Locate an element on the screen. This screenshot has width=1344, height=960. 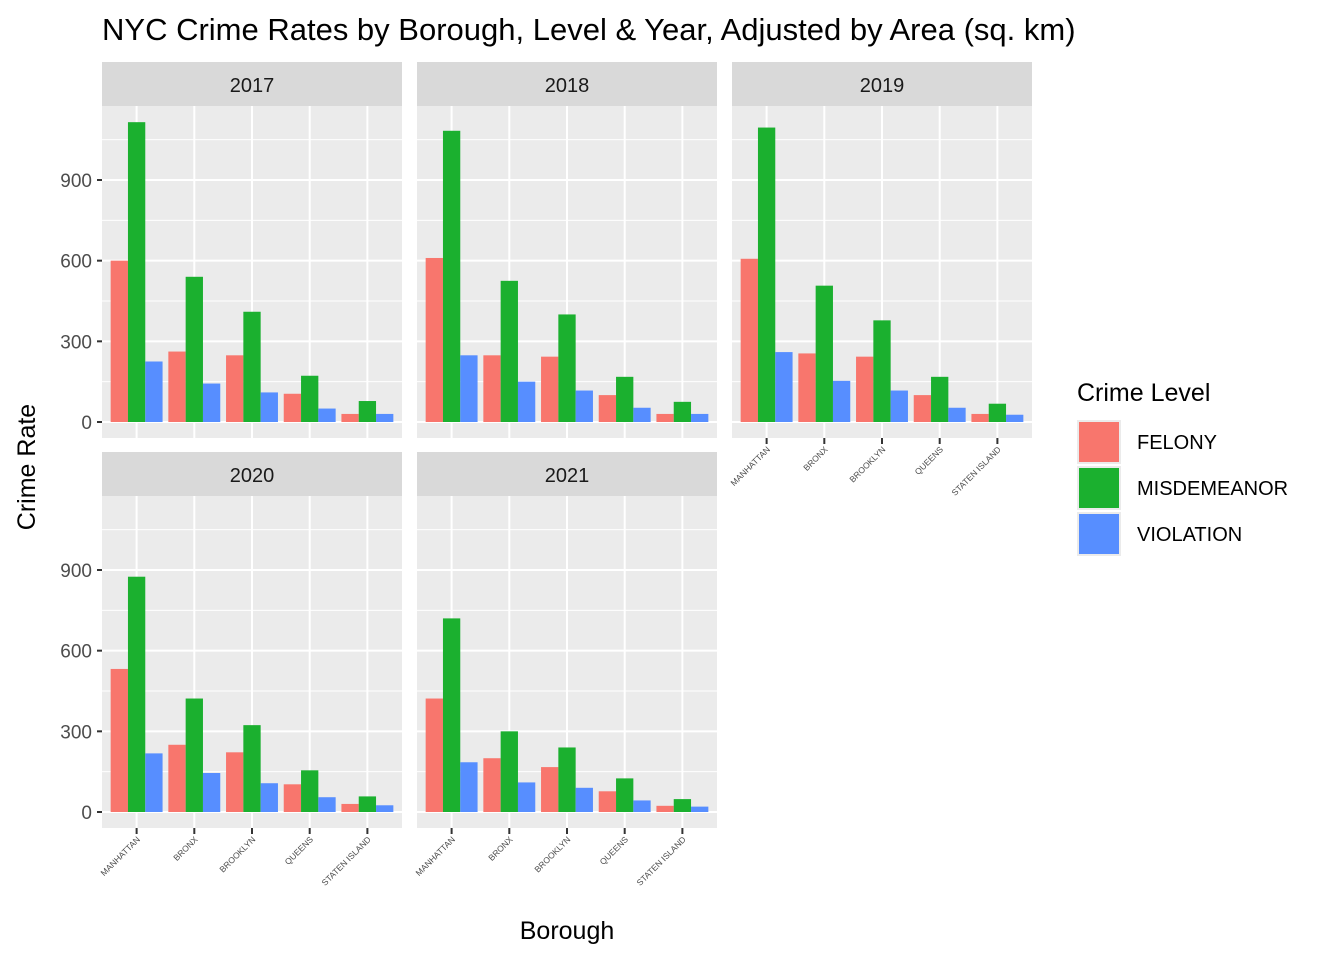
bar-2021-felony-bronx is located at coordinates (492, 785).